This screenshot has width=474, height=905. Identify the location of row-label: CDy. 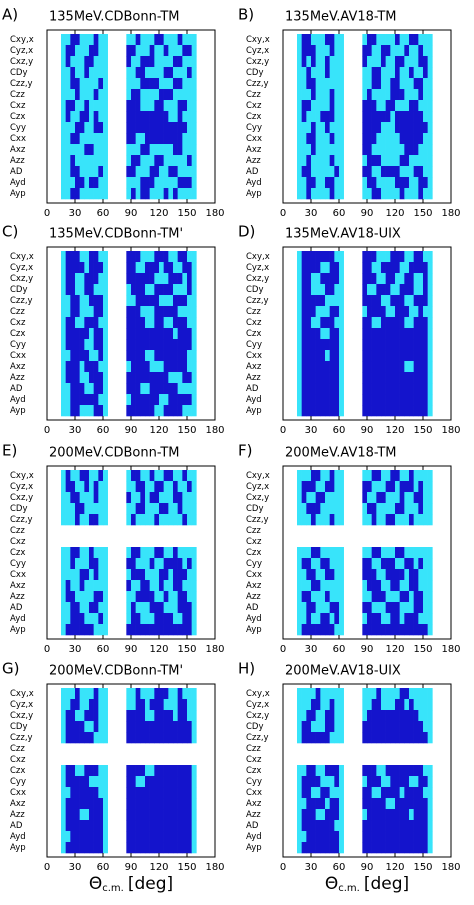
(19, 509).